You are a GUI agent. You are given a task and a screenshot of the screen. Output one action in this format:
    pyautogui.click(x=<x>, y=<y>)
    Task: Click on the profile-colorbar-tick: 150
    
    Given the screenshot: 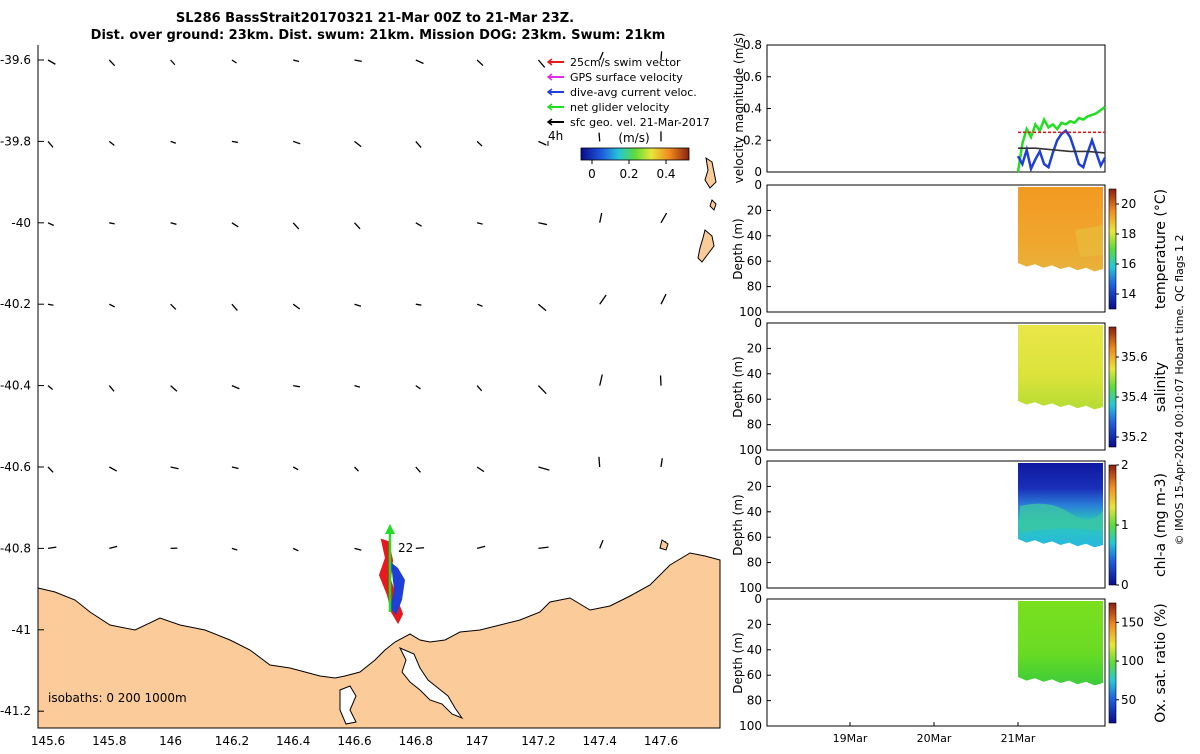 What is the action you would take?
    pyautogui.click(x=1132, y=622)
    